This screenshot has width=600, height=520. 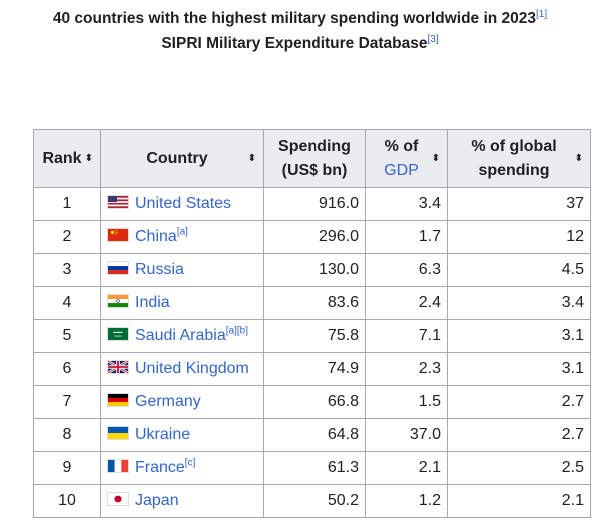 What do you see at coordinates (118, 400) in the screenshot?
I see `germany-flag-icon` at bounding box center [118, 400].